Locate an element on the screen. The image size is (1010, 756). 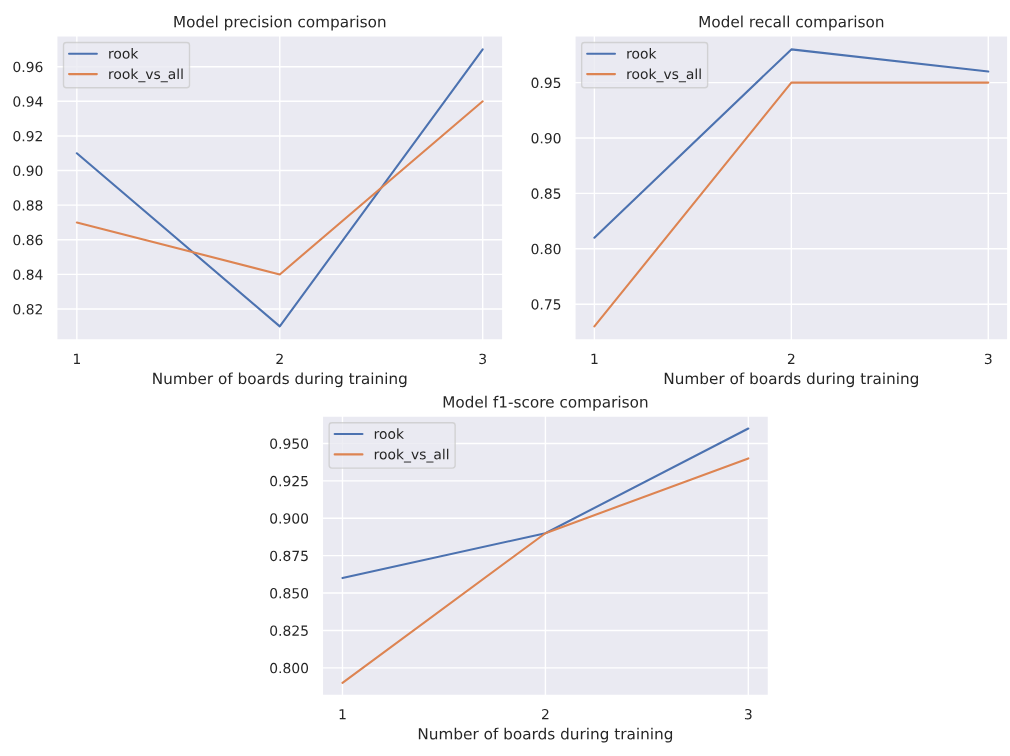
chart-title: Model recall comparison is located at coordinates (791, 23).